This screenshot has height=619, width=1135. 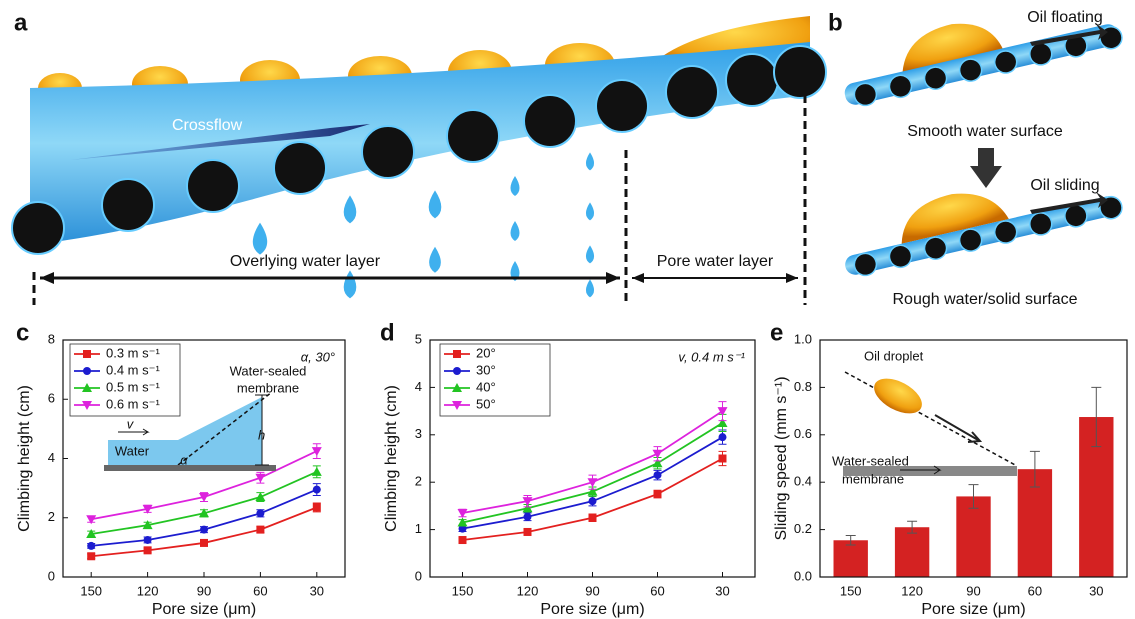 What do you see at coordinates (985, 299) in the screenshot?
I see `caption: Rough water/solid surface` at bounding box center [985, 299].